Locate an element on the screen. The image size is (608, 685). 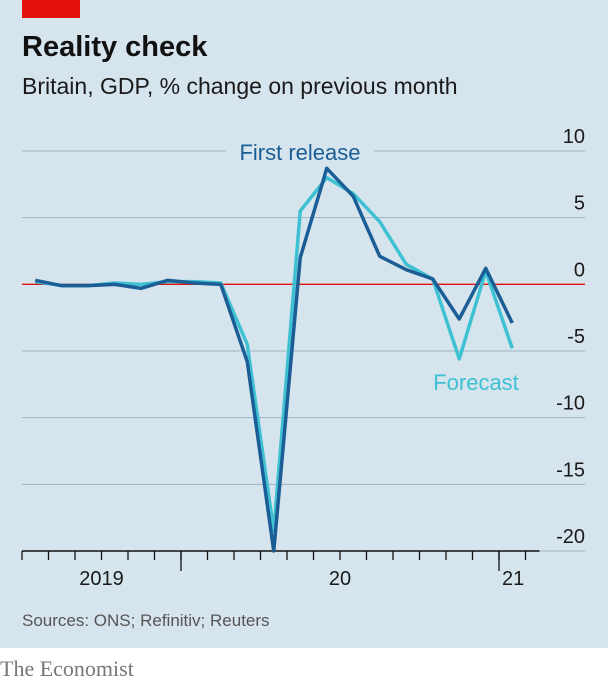
red-tag is located at coordinates (51, 9).